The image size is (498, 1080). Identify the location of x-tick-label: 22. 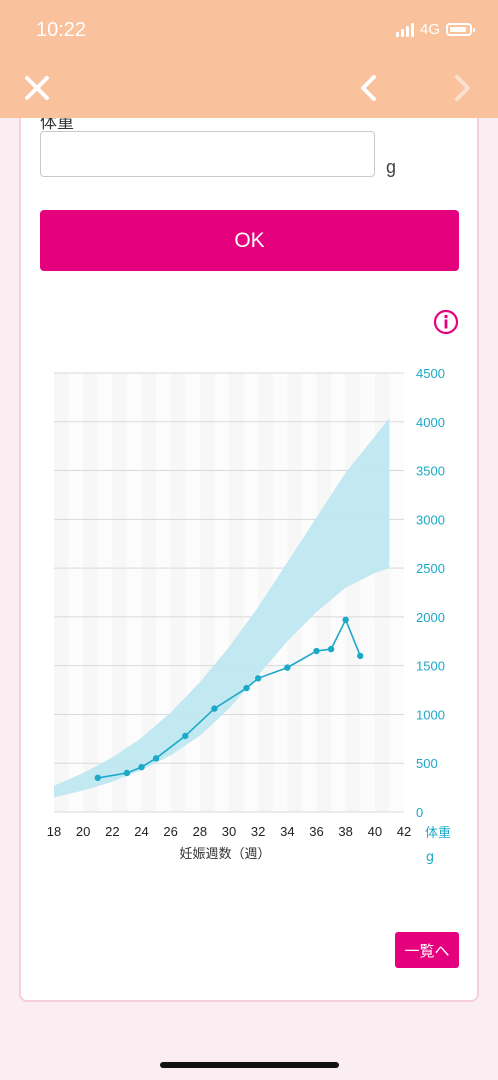
(112, 831).